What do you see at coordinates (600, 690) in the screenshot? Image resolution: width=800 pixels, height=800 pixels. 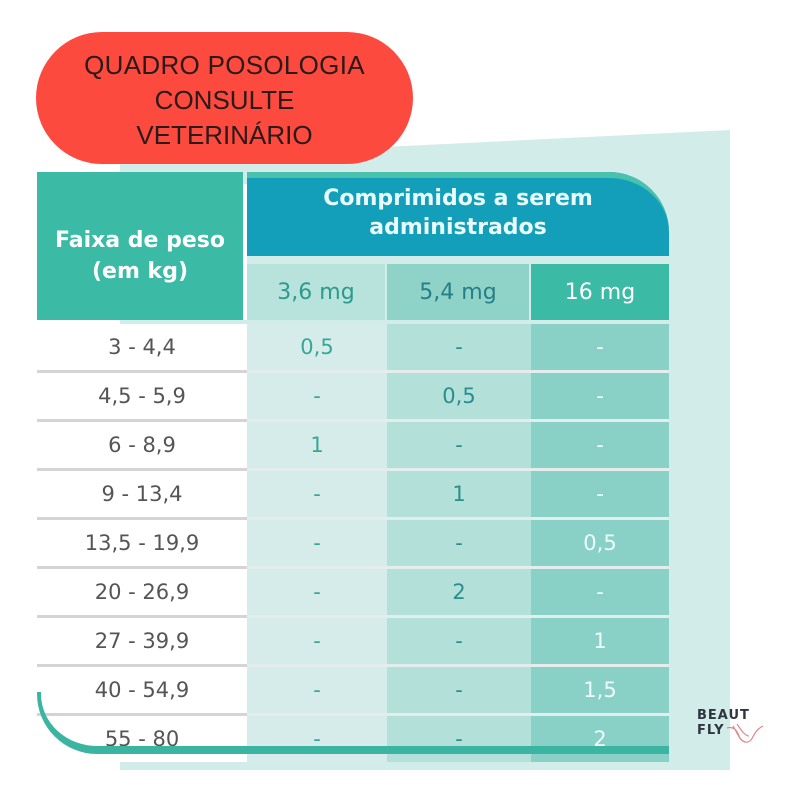 I see `dose-cell: 1,5` at bounding box center [600, 690].